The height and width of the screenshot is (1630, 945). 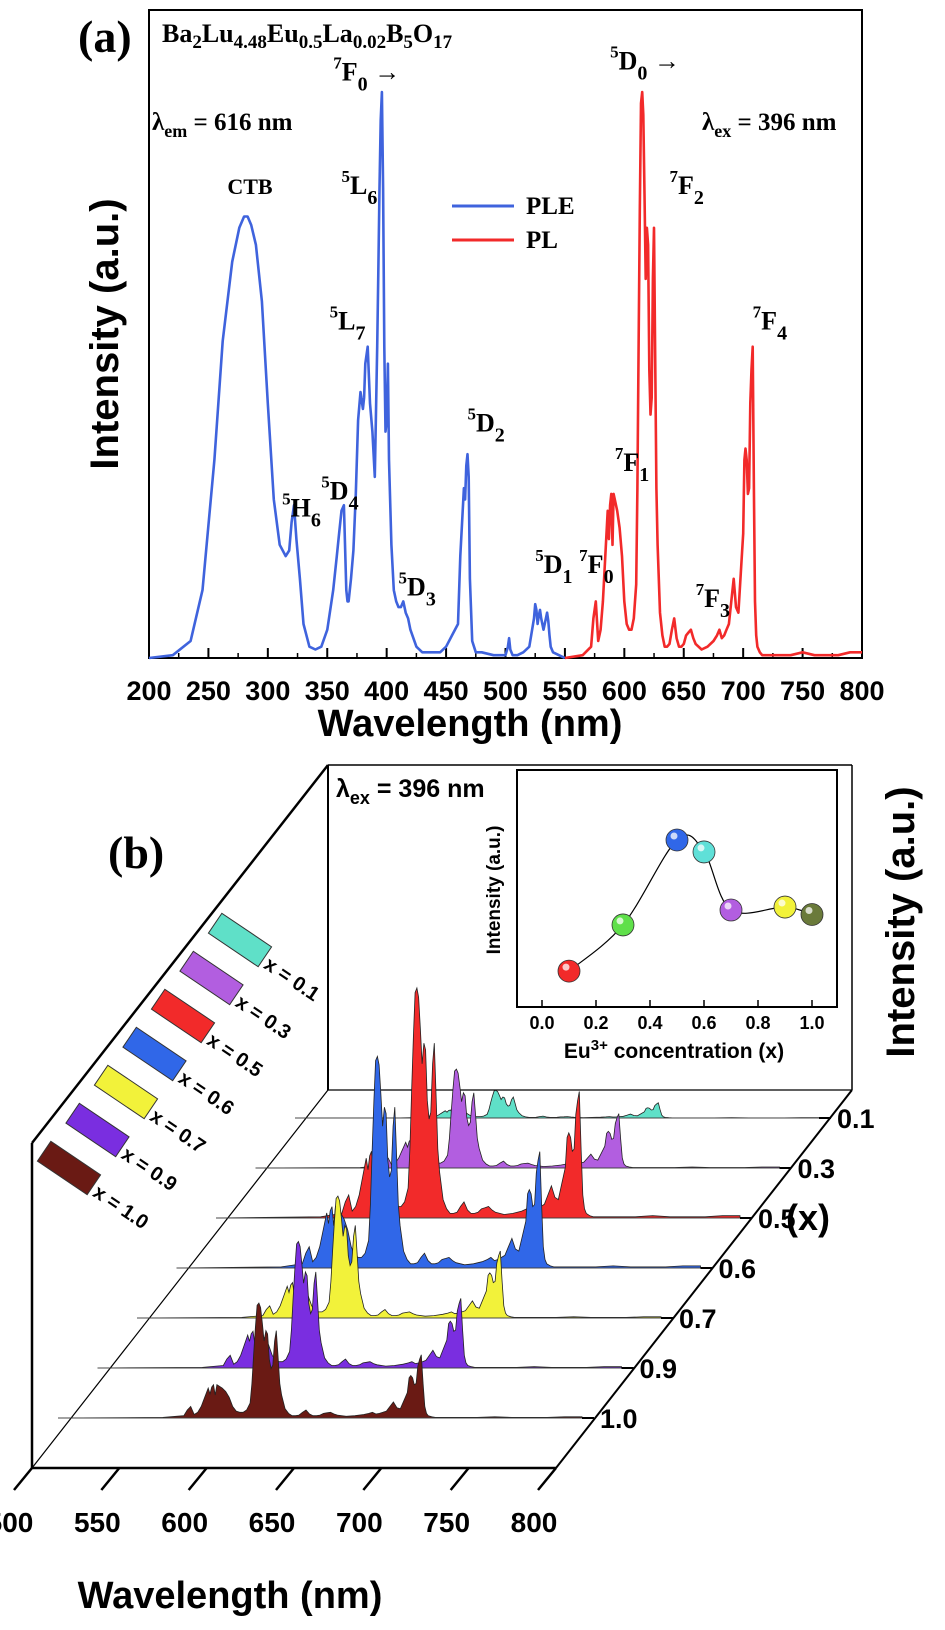 What do you see at coordinates (683, 691) in the screenshot?
I see `x-tick-label: 650` at bounding box center [683, 691].